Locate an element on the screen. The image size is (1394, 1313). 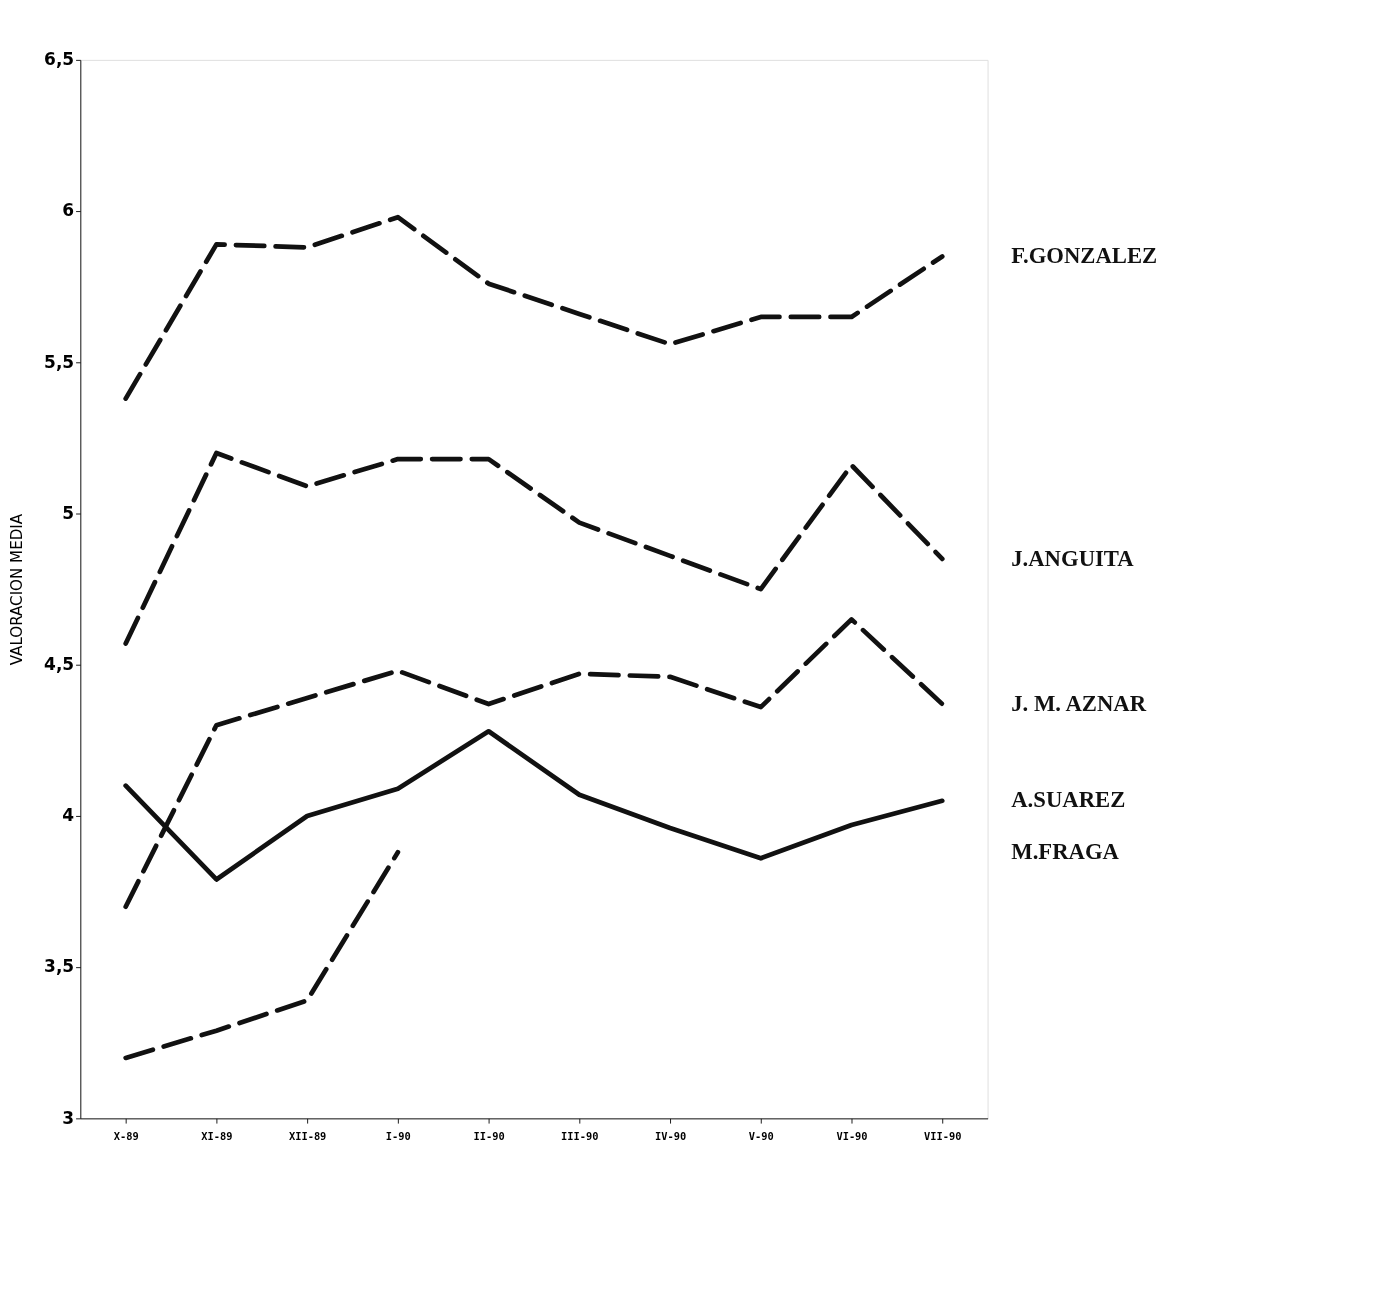
y-tick-label: 6,5 is located at coordinates (59, 59).